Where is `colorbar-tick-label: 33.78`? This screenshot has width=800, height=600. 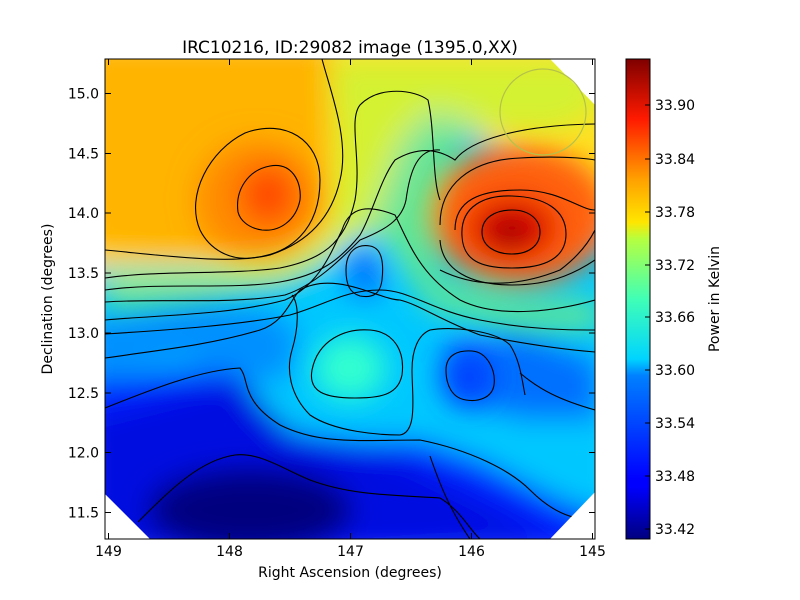 colorbar-tick-label: 33.78 is located at coordinates (675, 213).